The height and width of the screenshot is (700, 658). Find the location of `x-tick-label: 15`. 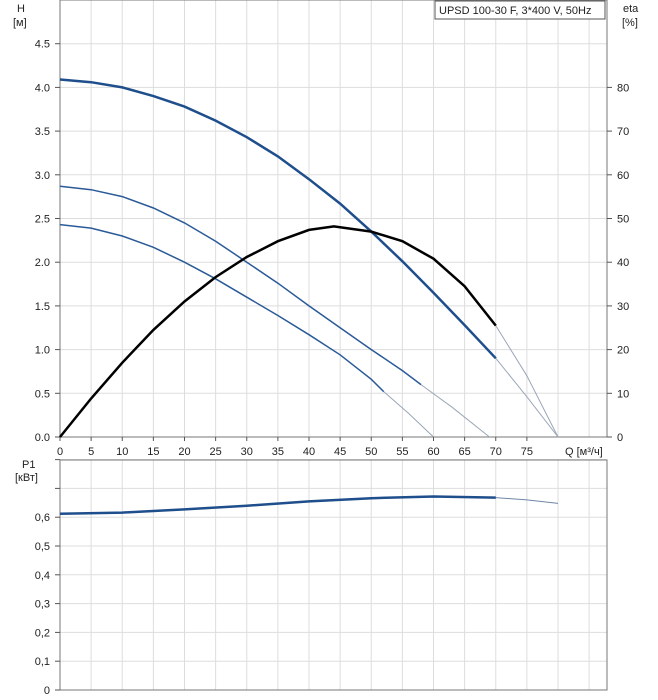

x-tick-label: 15 is located at coordinates (153, 452).